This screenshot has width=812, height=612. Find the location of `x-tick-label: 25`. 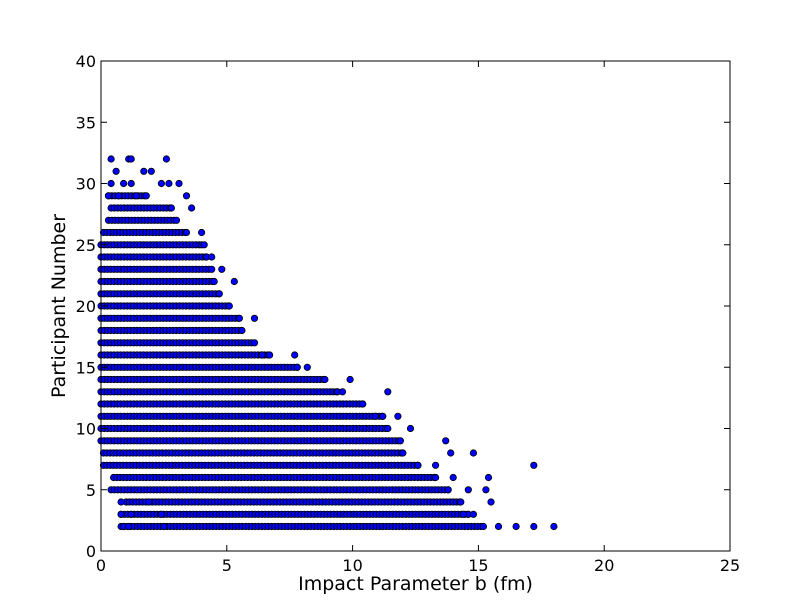

x-tick-label: 25 is located at coordinates (730, 565).